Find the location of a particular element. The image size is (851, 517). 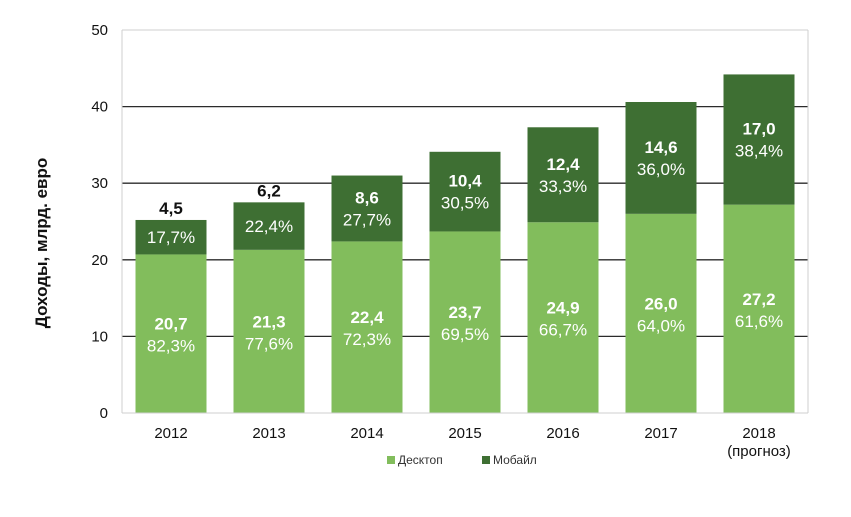

mobile-share-label: 38,4% is located at coordinates (759, 151).